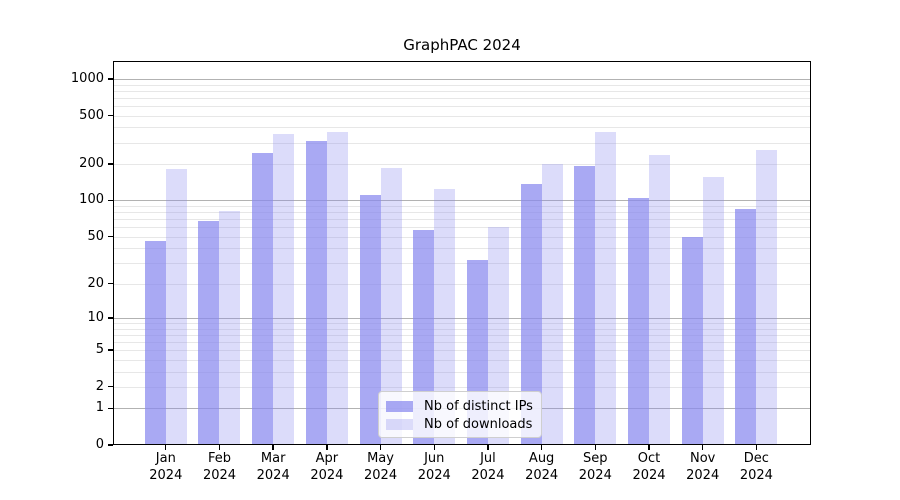  I want to click on legend-item-downloads: Nb of downloads, so click(459, 424).